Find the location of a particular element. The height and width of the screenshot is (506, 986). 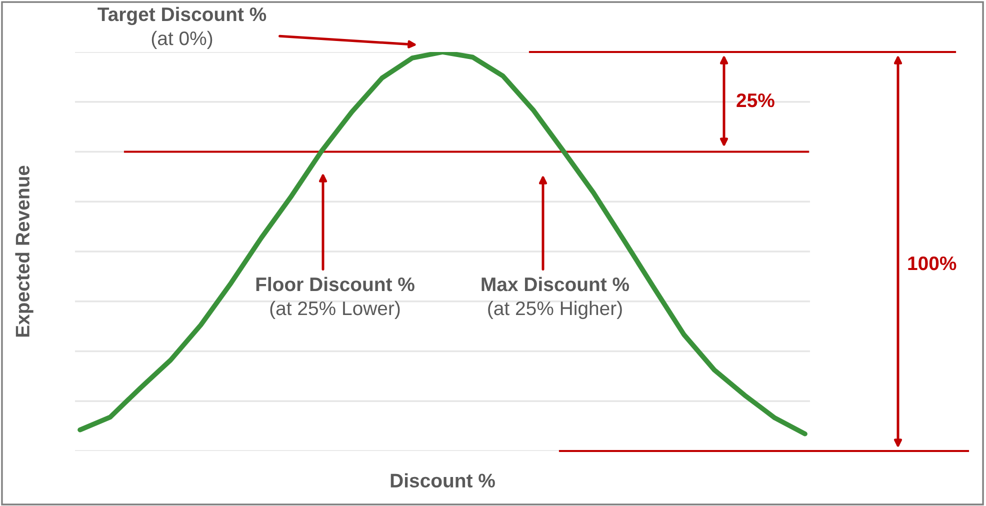

x-axis-title: Discount % is located at coordinates (442, 480).